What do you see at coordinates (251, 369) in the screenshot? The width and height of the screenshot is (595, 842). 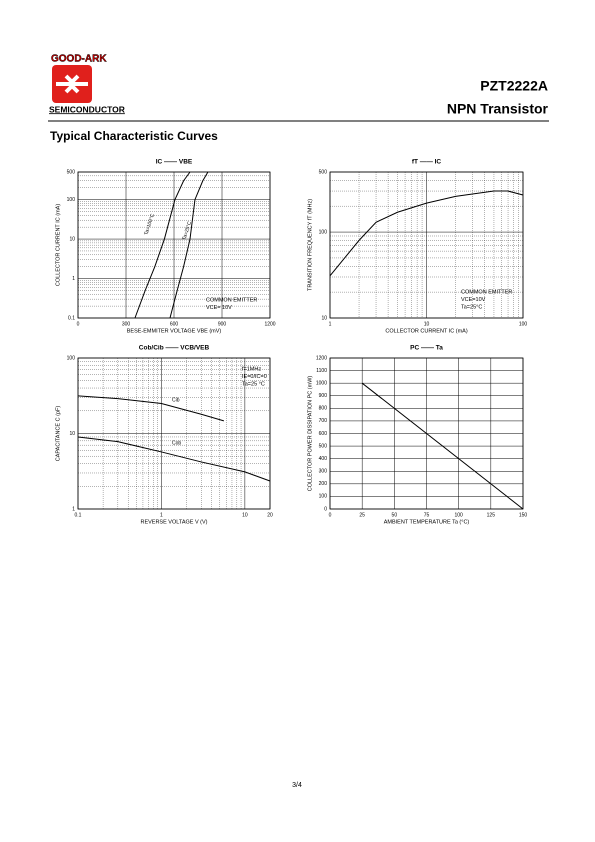 I see `annotation: f=1MHz` at bounding box center [251, 369].